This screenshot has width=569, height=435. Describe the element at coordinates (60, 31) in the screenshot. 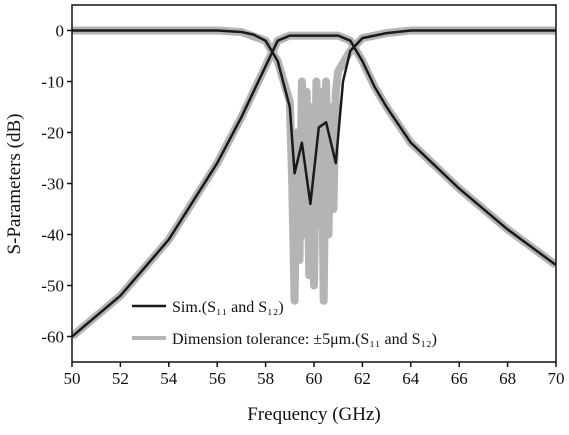

I see `y-tick-label: 0` at that location.